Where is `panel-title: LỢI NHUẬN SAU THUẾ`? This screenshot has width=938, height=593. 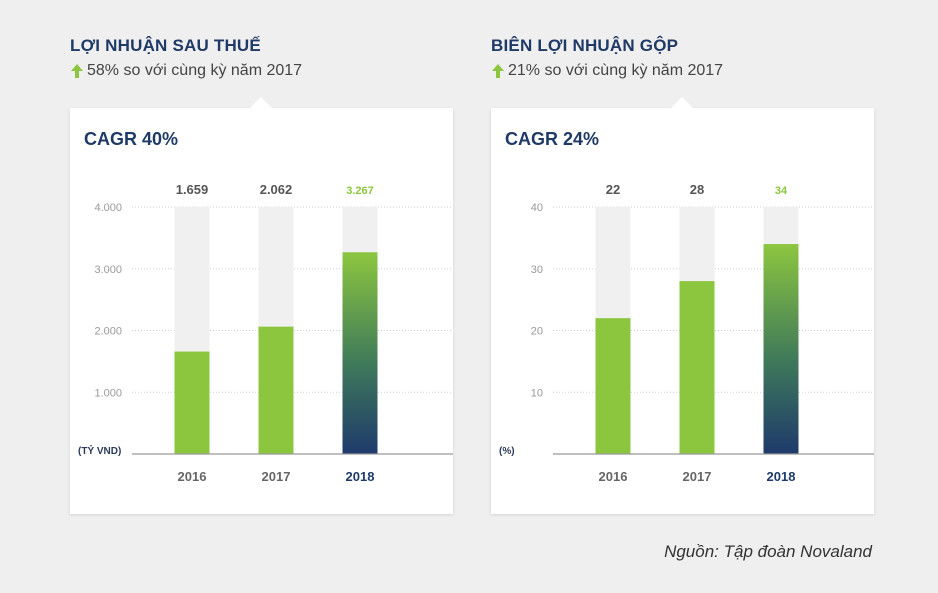
panel-title: LỢI NHUẬN SAU THUẾ is located at coordinates (165, 45).